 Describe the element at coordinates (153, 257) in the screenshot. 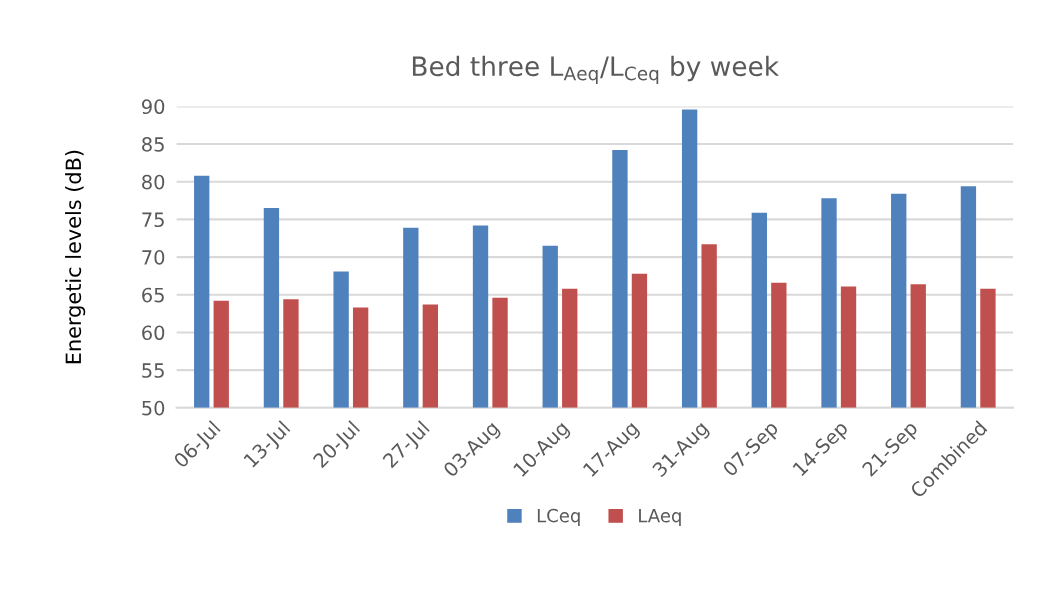

I see `y-tick-label: 70` at that location.